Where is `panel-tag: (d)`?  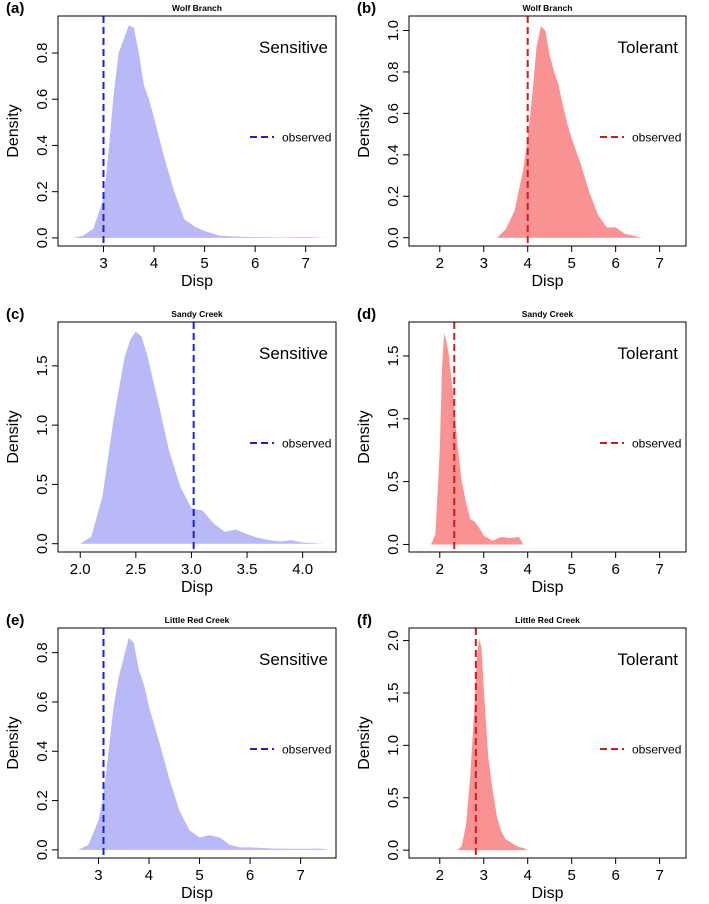 panel-tag: (d) is located at coordinates (366, 314).